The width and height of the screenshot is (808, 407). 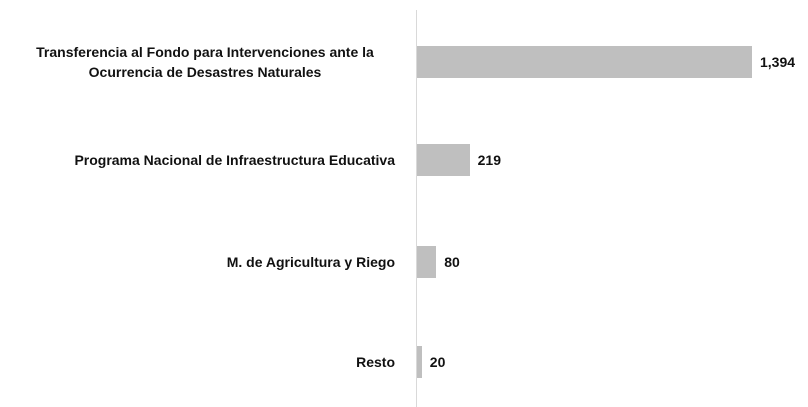 I want to click on data-label: 20, so click(x=437, y=362).